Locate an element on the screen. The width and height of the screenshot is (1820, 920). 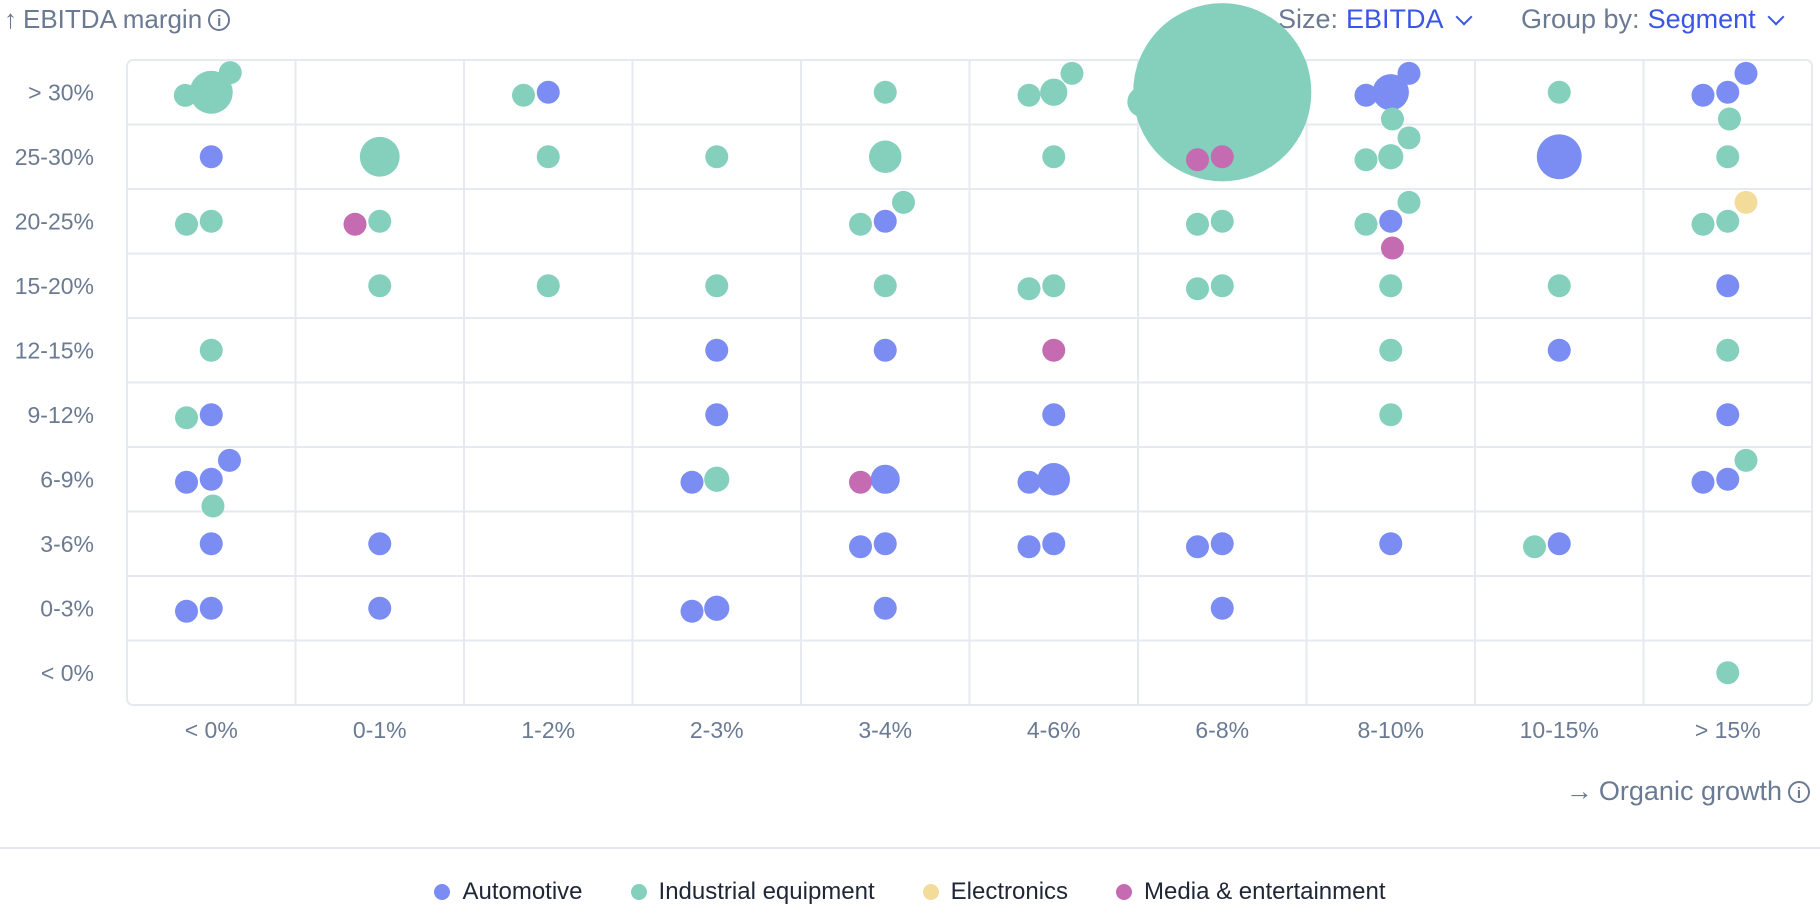
legend-dot-automotive is located at coordinates (442, 892).